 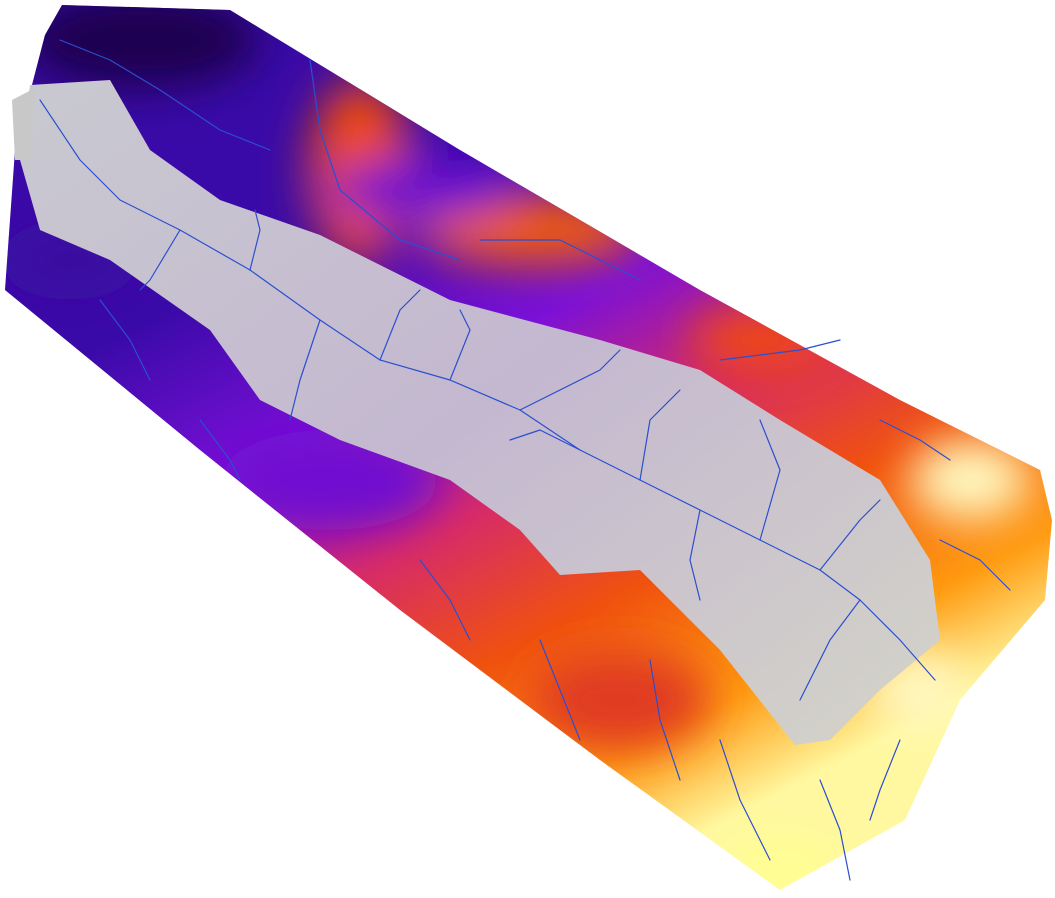 I want to click on low-area, so click(x=140, y=47).